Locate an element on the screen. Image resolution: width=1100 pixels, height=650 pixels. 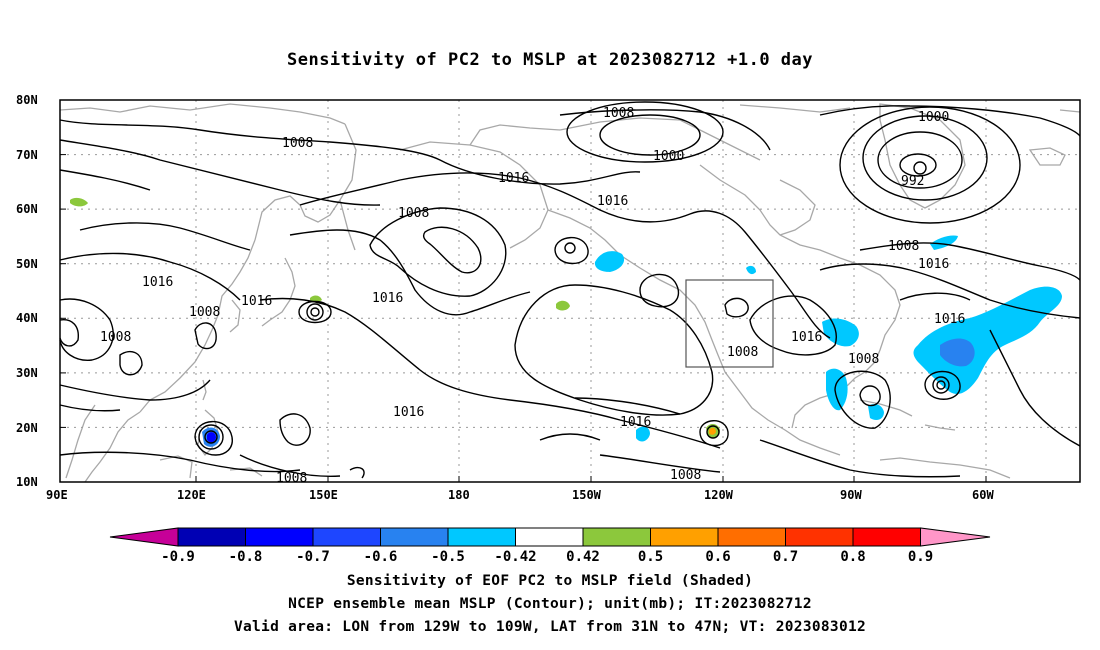
lat-label-20n: 20N is located at coordinates (27, 428).